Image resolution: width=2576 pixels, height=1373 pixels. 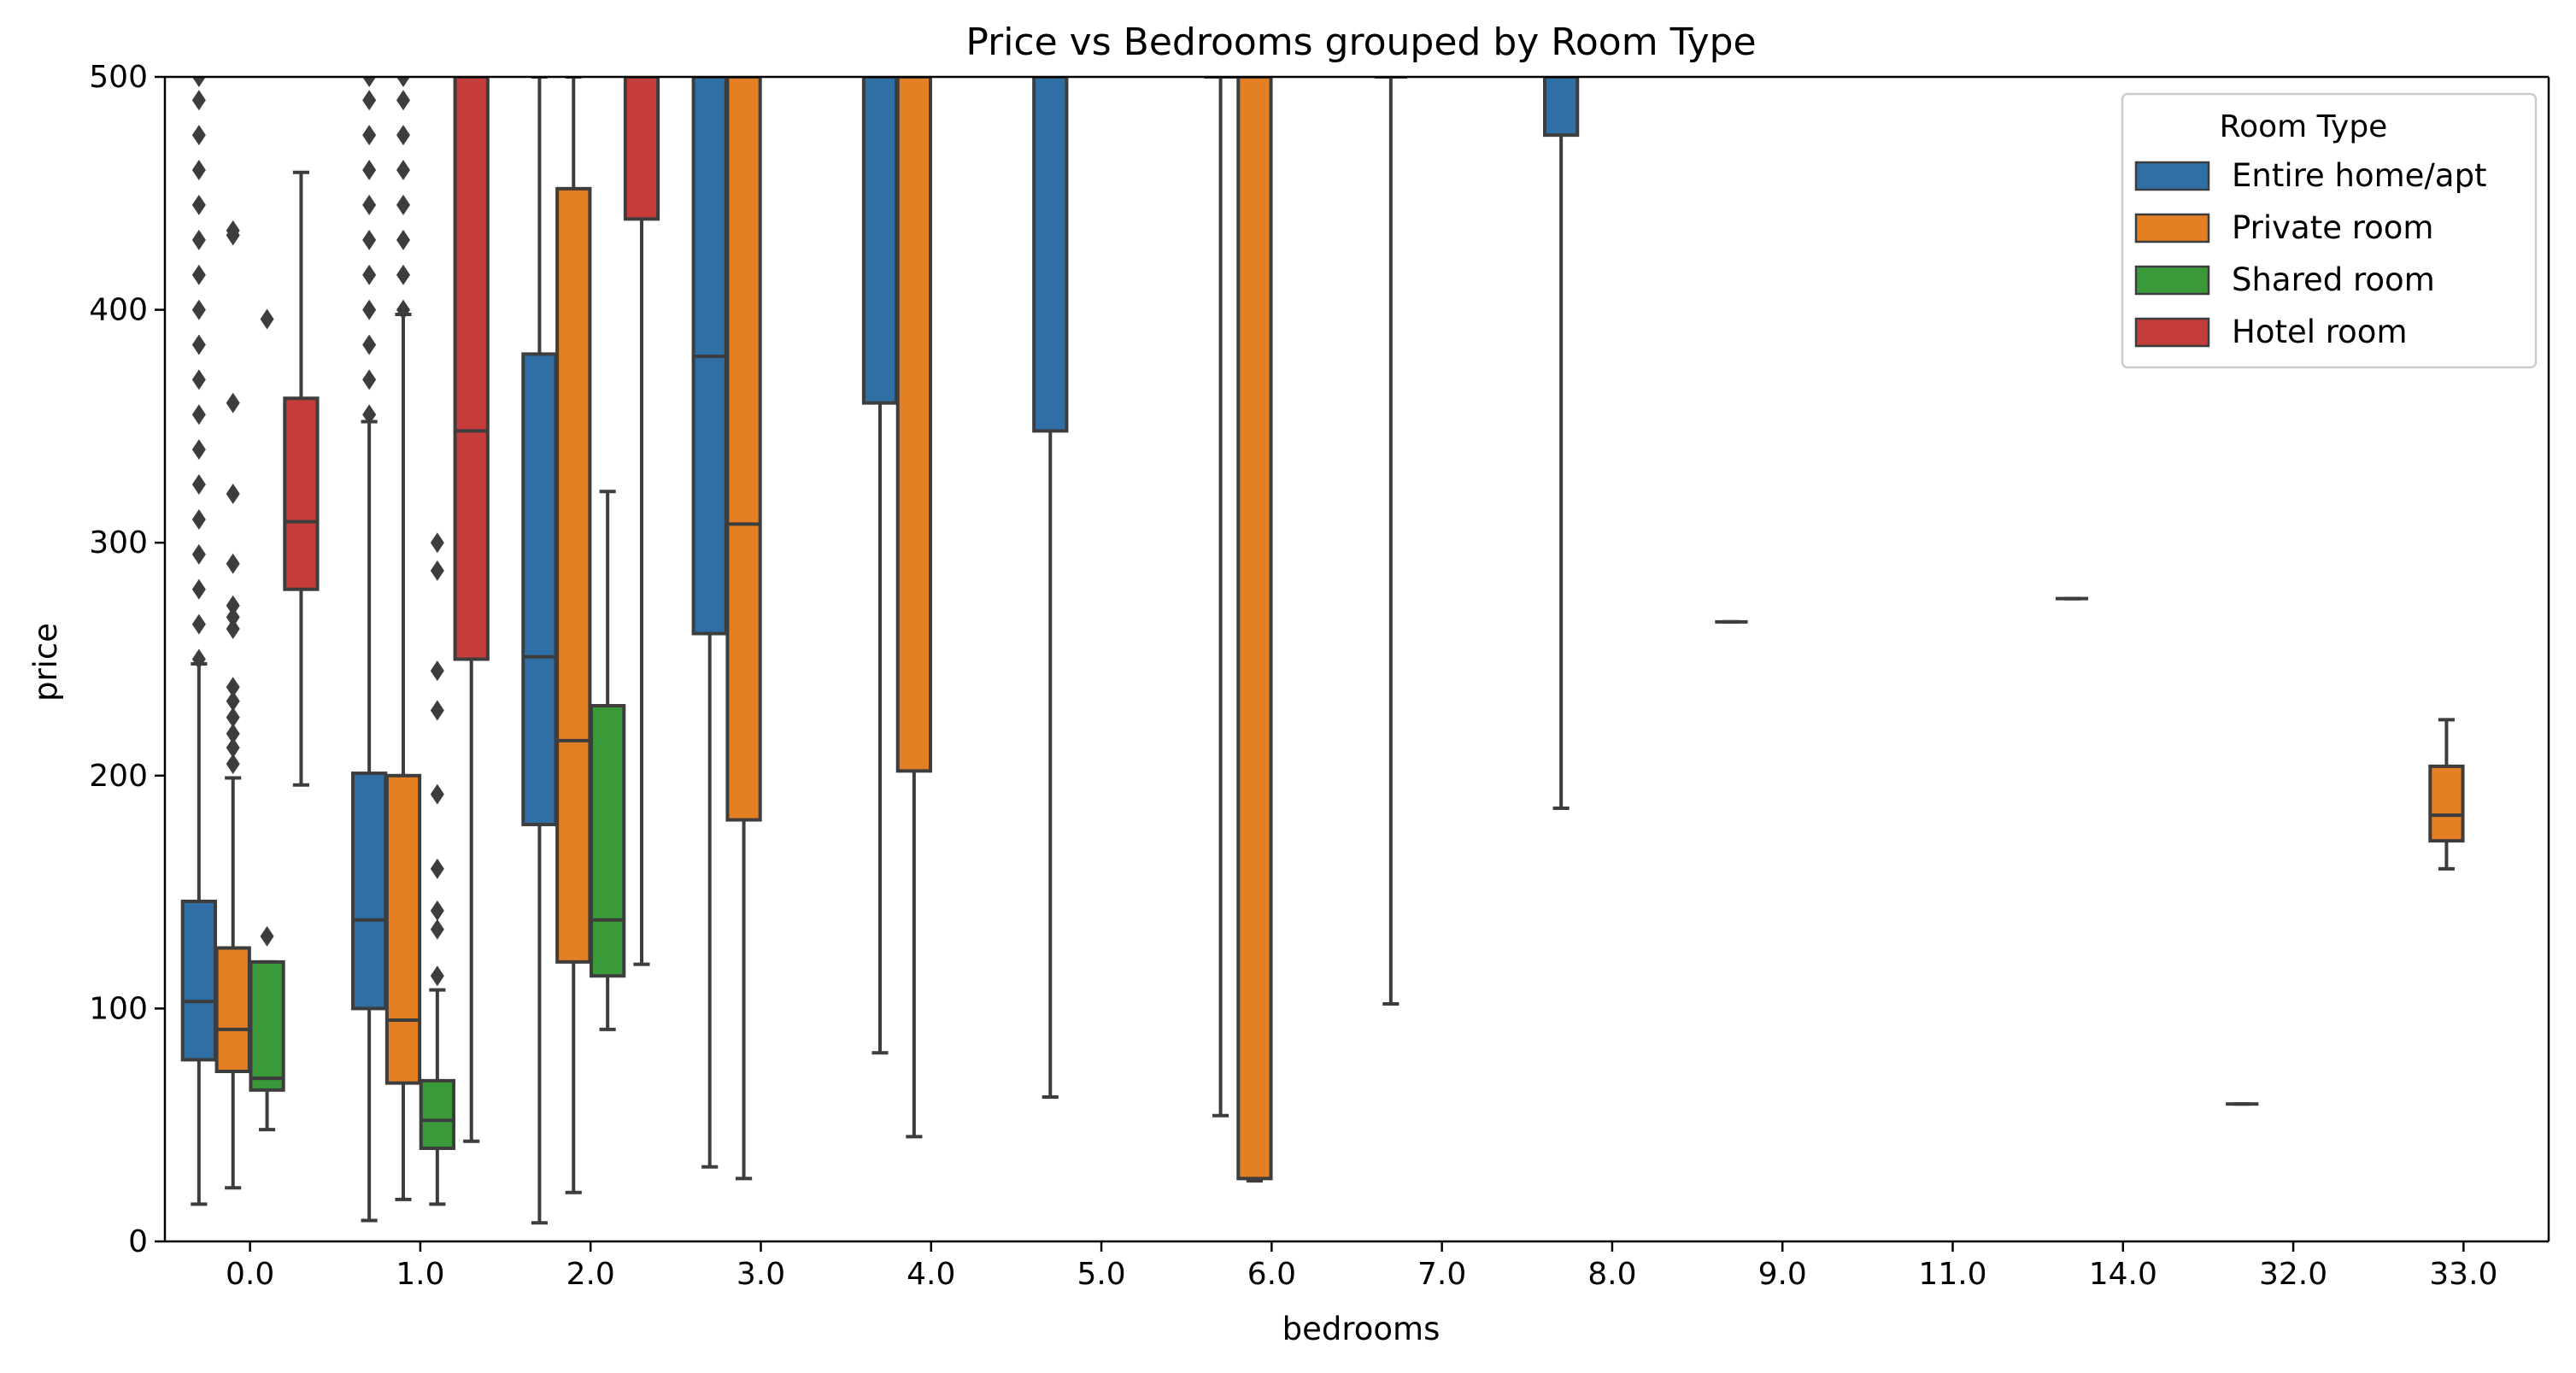 What do you see at coordinates (198, 641) in the screenshot?
I see `box-entire-home-apt-0.0` at bounding box center [198, 641].